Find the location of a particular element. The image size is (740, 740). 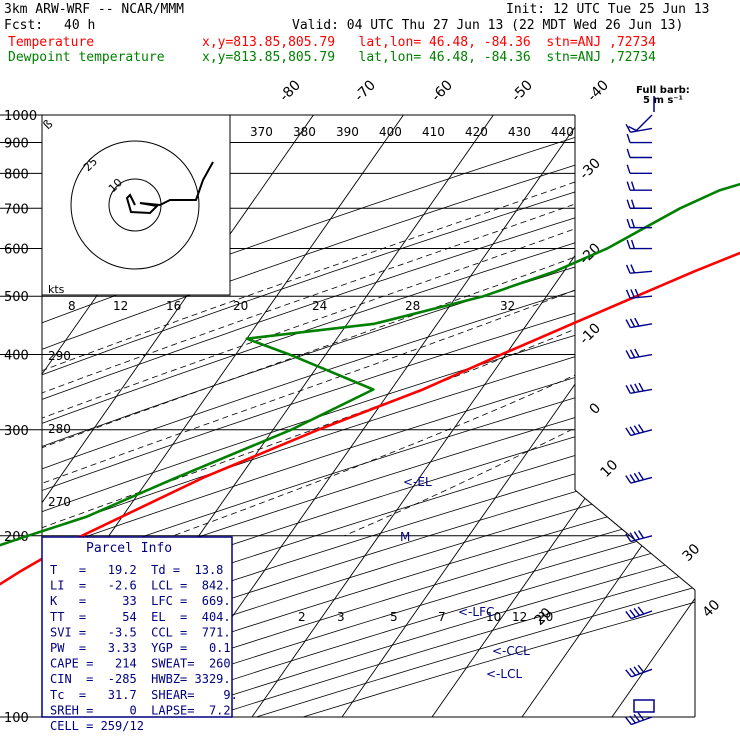

theta-label: 270 is located at coordinates (59, 502).